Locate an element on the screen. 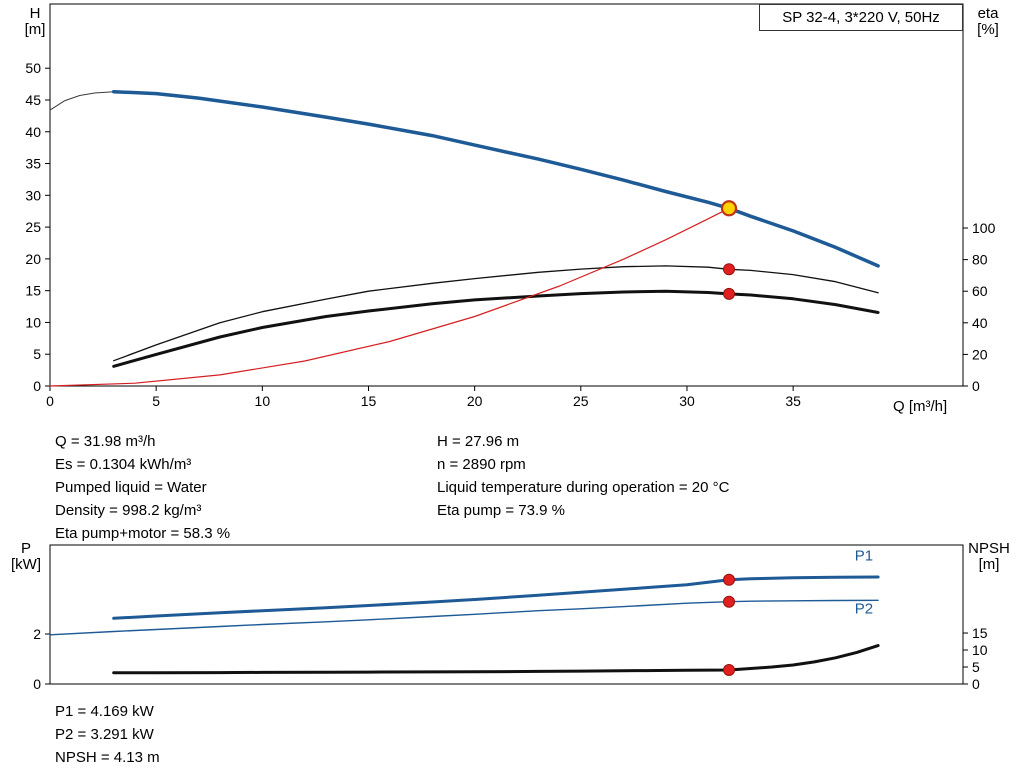 The height and width of the screenshot is (781, 1024). left-tick-label: 5 is located at coordinates (37, 354).